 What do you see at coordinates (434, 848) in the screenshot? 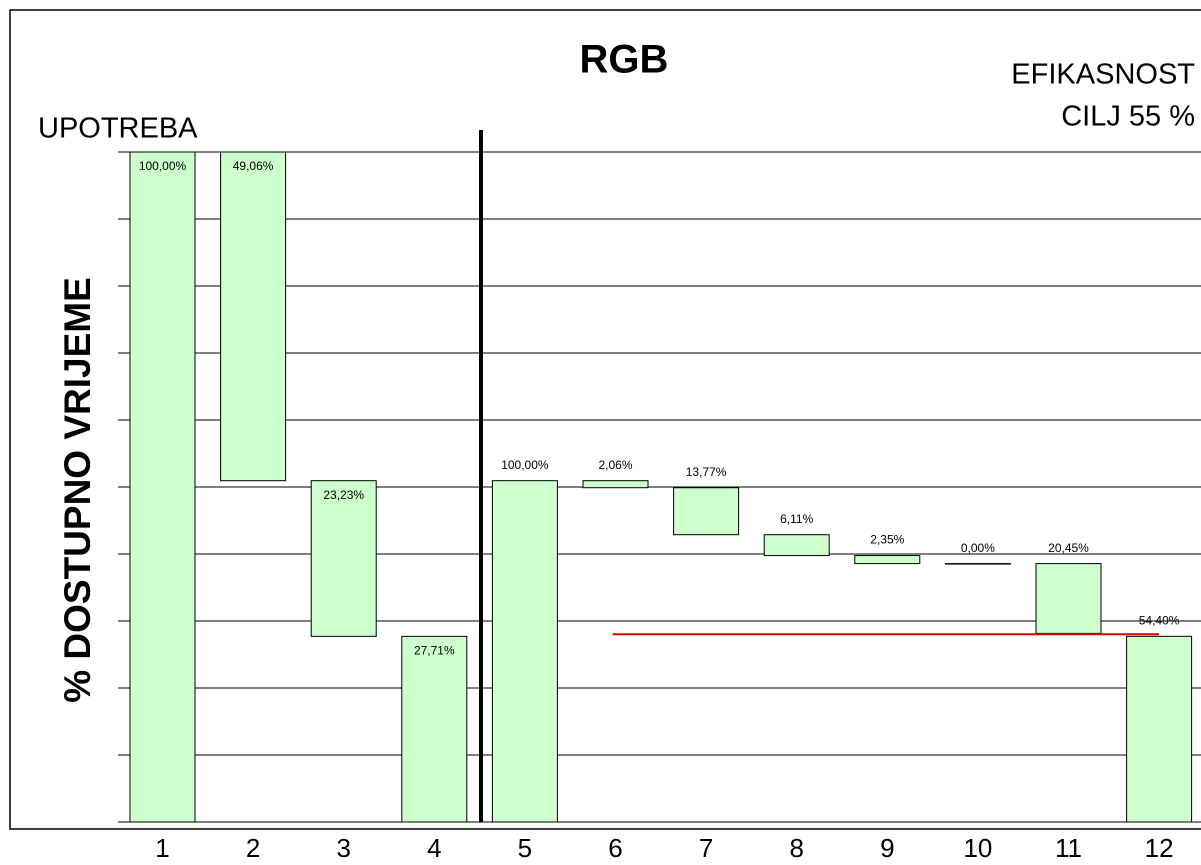
I see `x-tick-label: 4` at bounding box center [434, 848].